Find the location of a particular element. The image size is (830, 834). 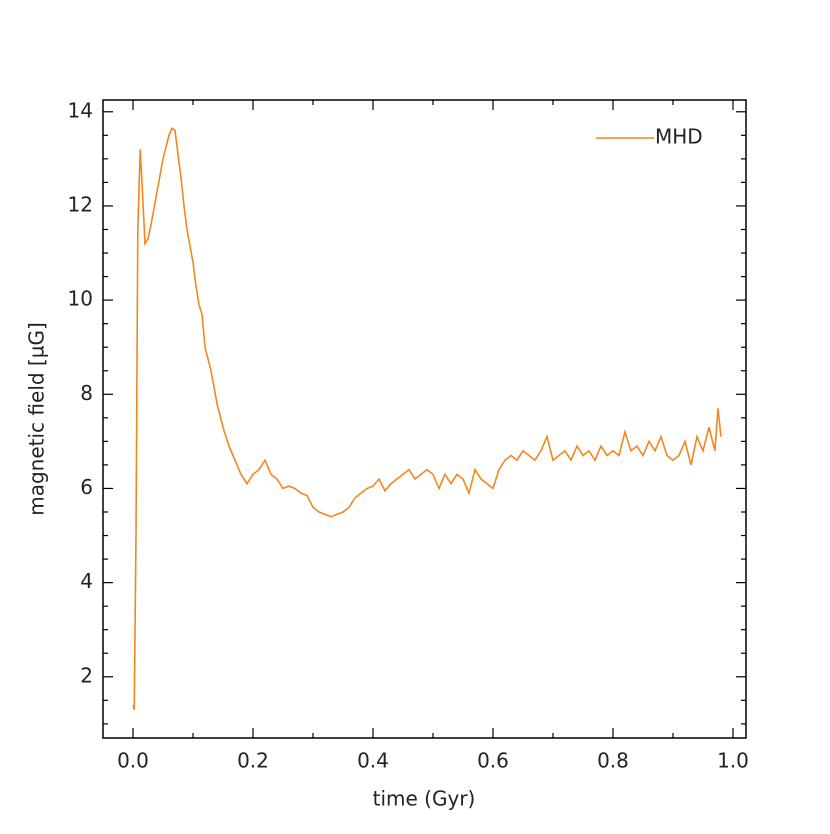

y-tick-label: 14 is located at coordinates (80, 110).